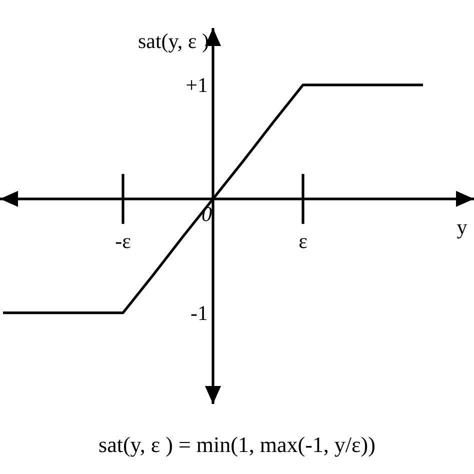  What do you see at coordinates (199, 312) in the screenshot?
I see `y-tick-label: -1` at bounding box center [199, 312].